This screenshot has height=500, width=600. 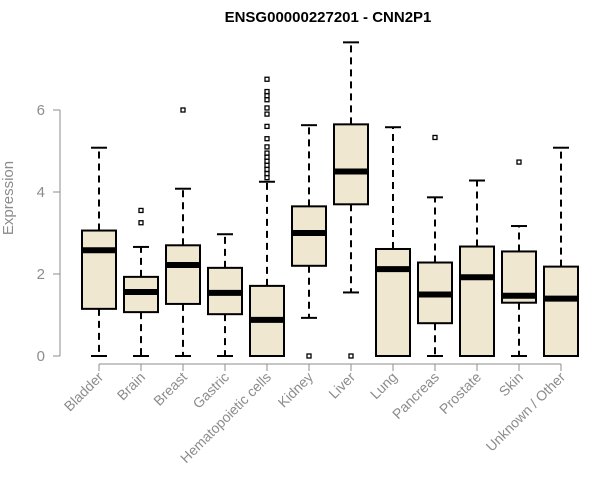 I want to click on box-unknown-other, so click(x=561, y=251).